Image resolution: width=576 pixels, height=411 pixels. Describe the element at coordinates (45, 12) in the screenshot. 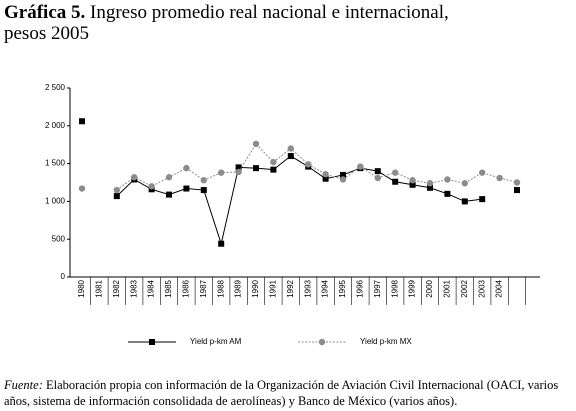

I see `title-prefix: Gráfica 5.` at that location.